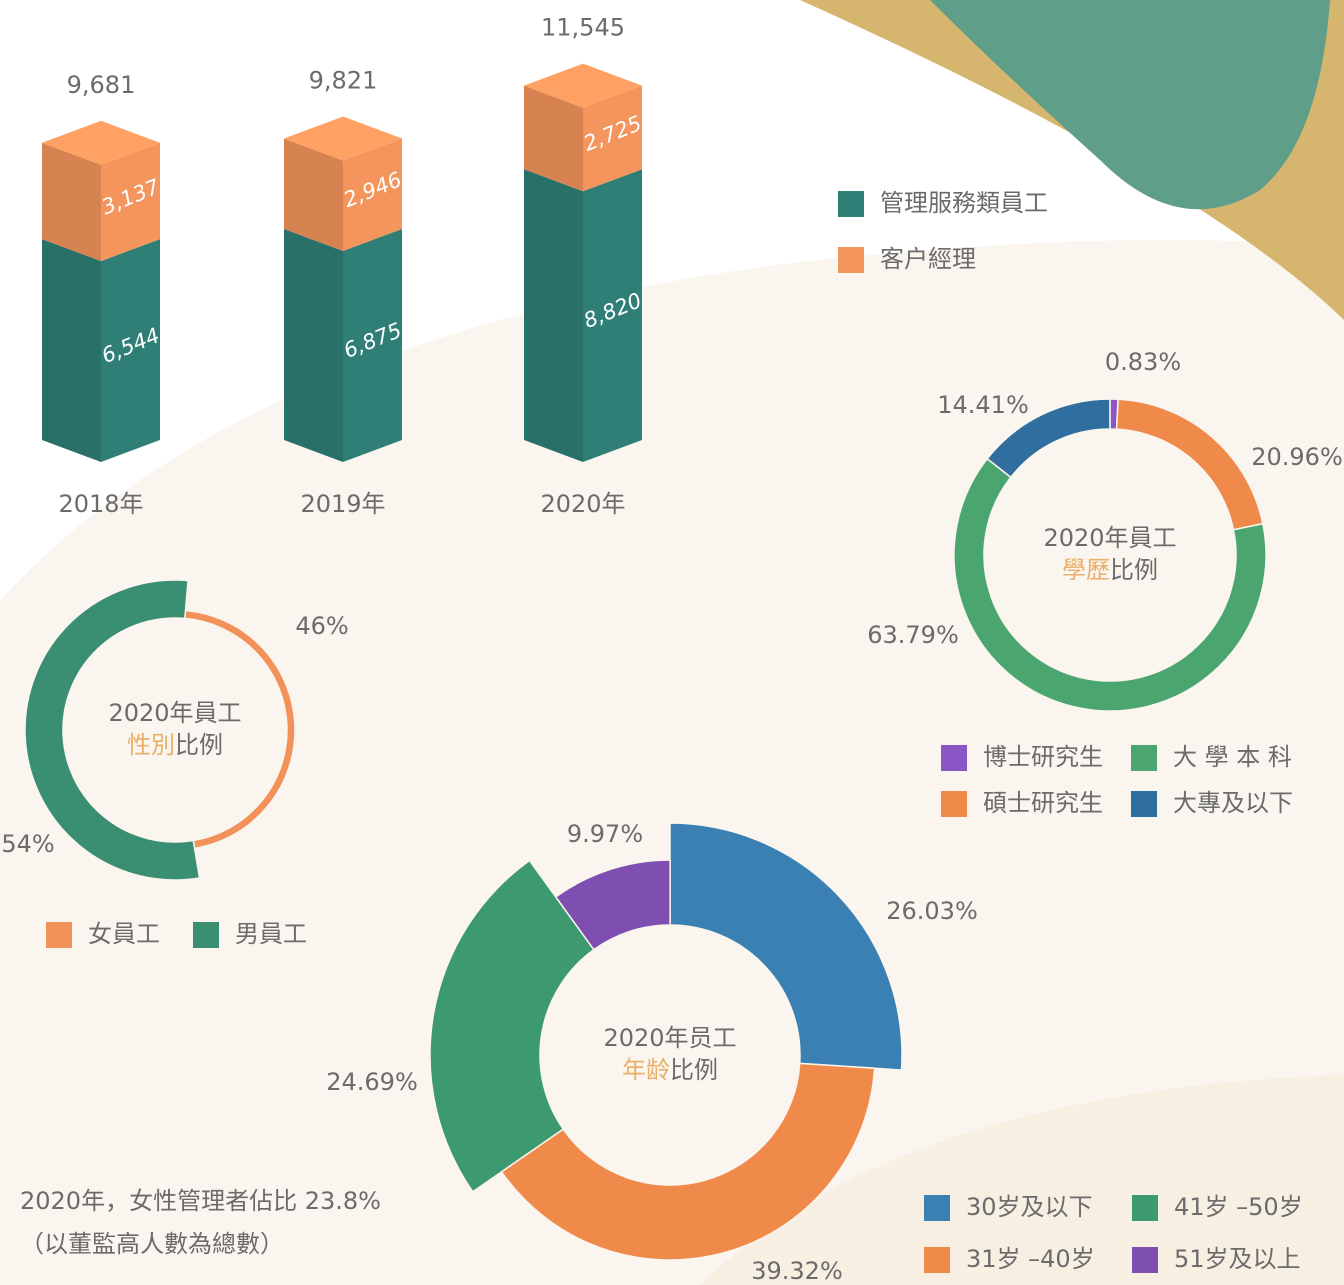  I want to click on legend-label: 女員工, so click(124, 934).